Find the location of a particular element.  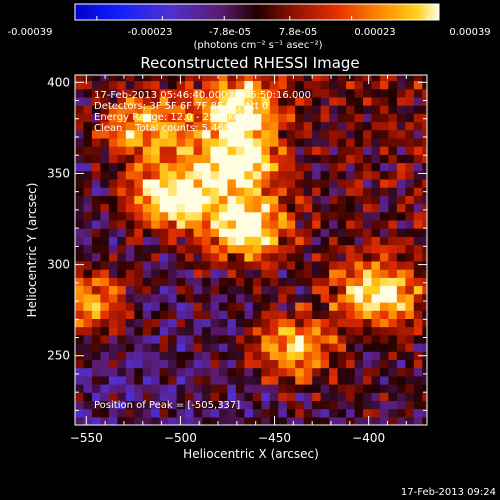

footer-timestamp: 17-Feb-2013 09:24 is located at coordinates (448, 492).